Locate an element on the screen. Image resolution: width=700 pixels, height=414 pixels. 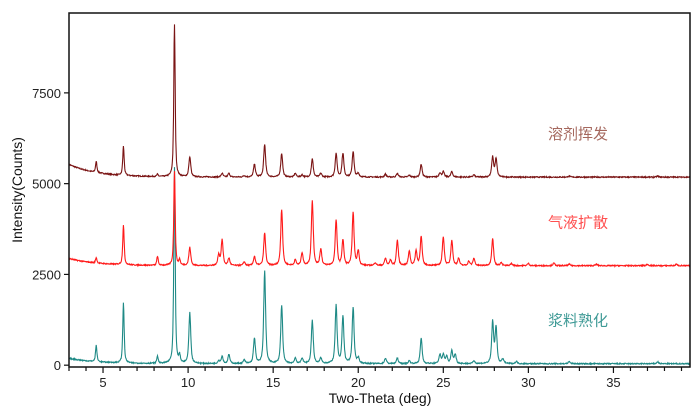
x-tick-label: 15 is located at coordinates (273, 382).